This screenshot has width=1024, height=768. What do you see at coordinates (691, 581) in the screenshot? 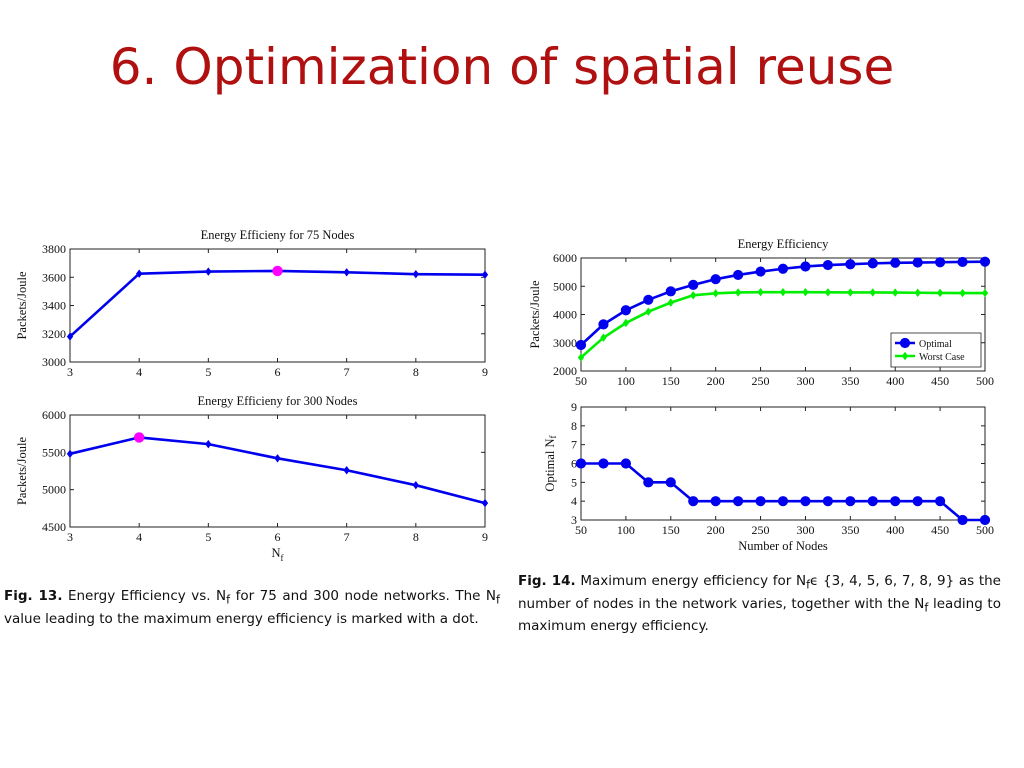
I see `caption-fig14-text-a: Maximum energy efficiency for N` at bounding box center [691, 581].